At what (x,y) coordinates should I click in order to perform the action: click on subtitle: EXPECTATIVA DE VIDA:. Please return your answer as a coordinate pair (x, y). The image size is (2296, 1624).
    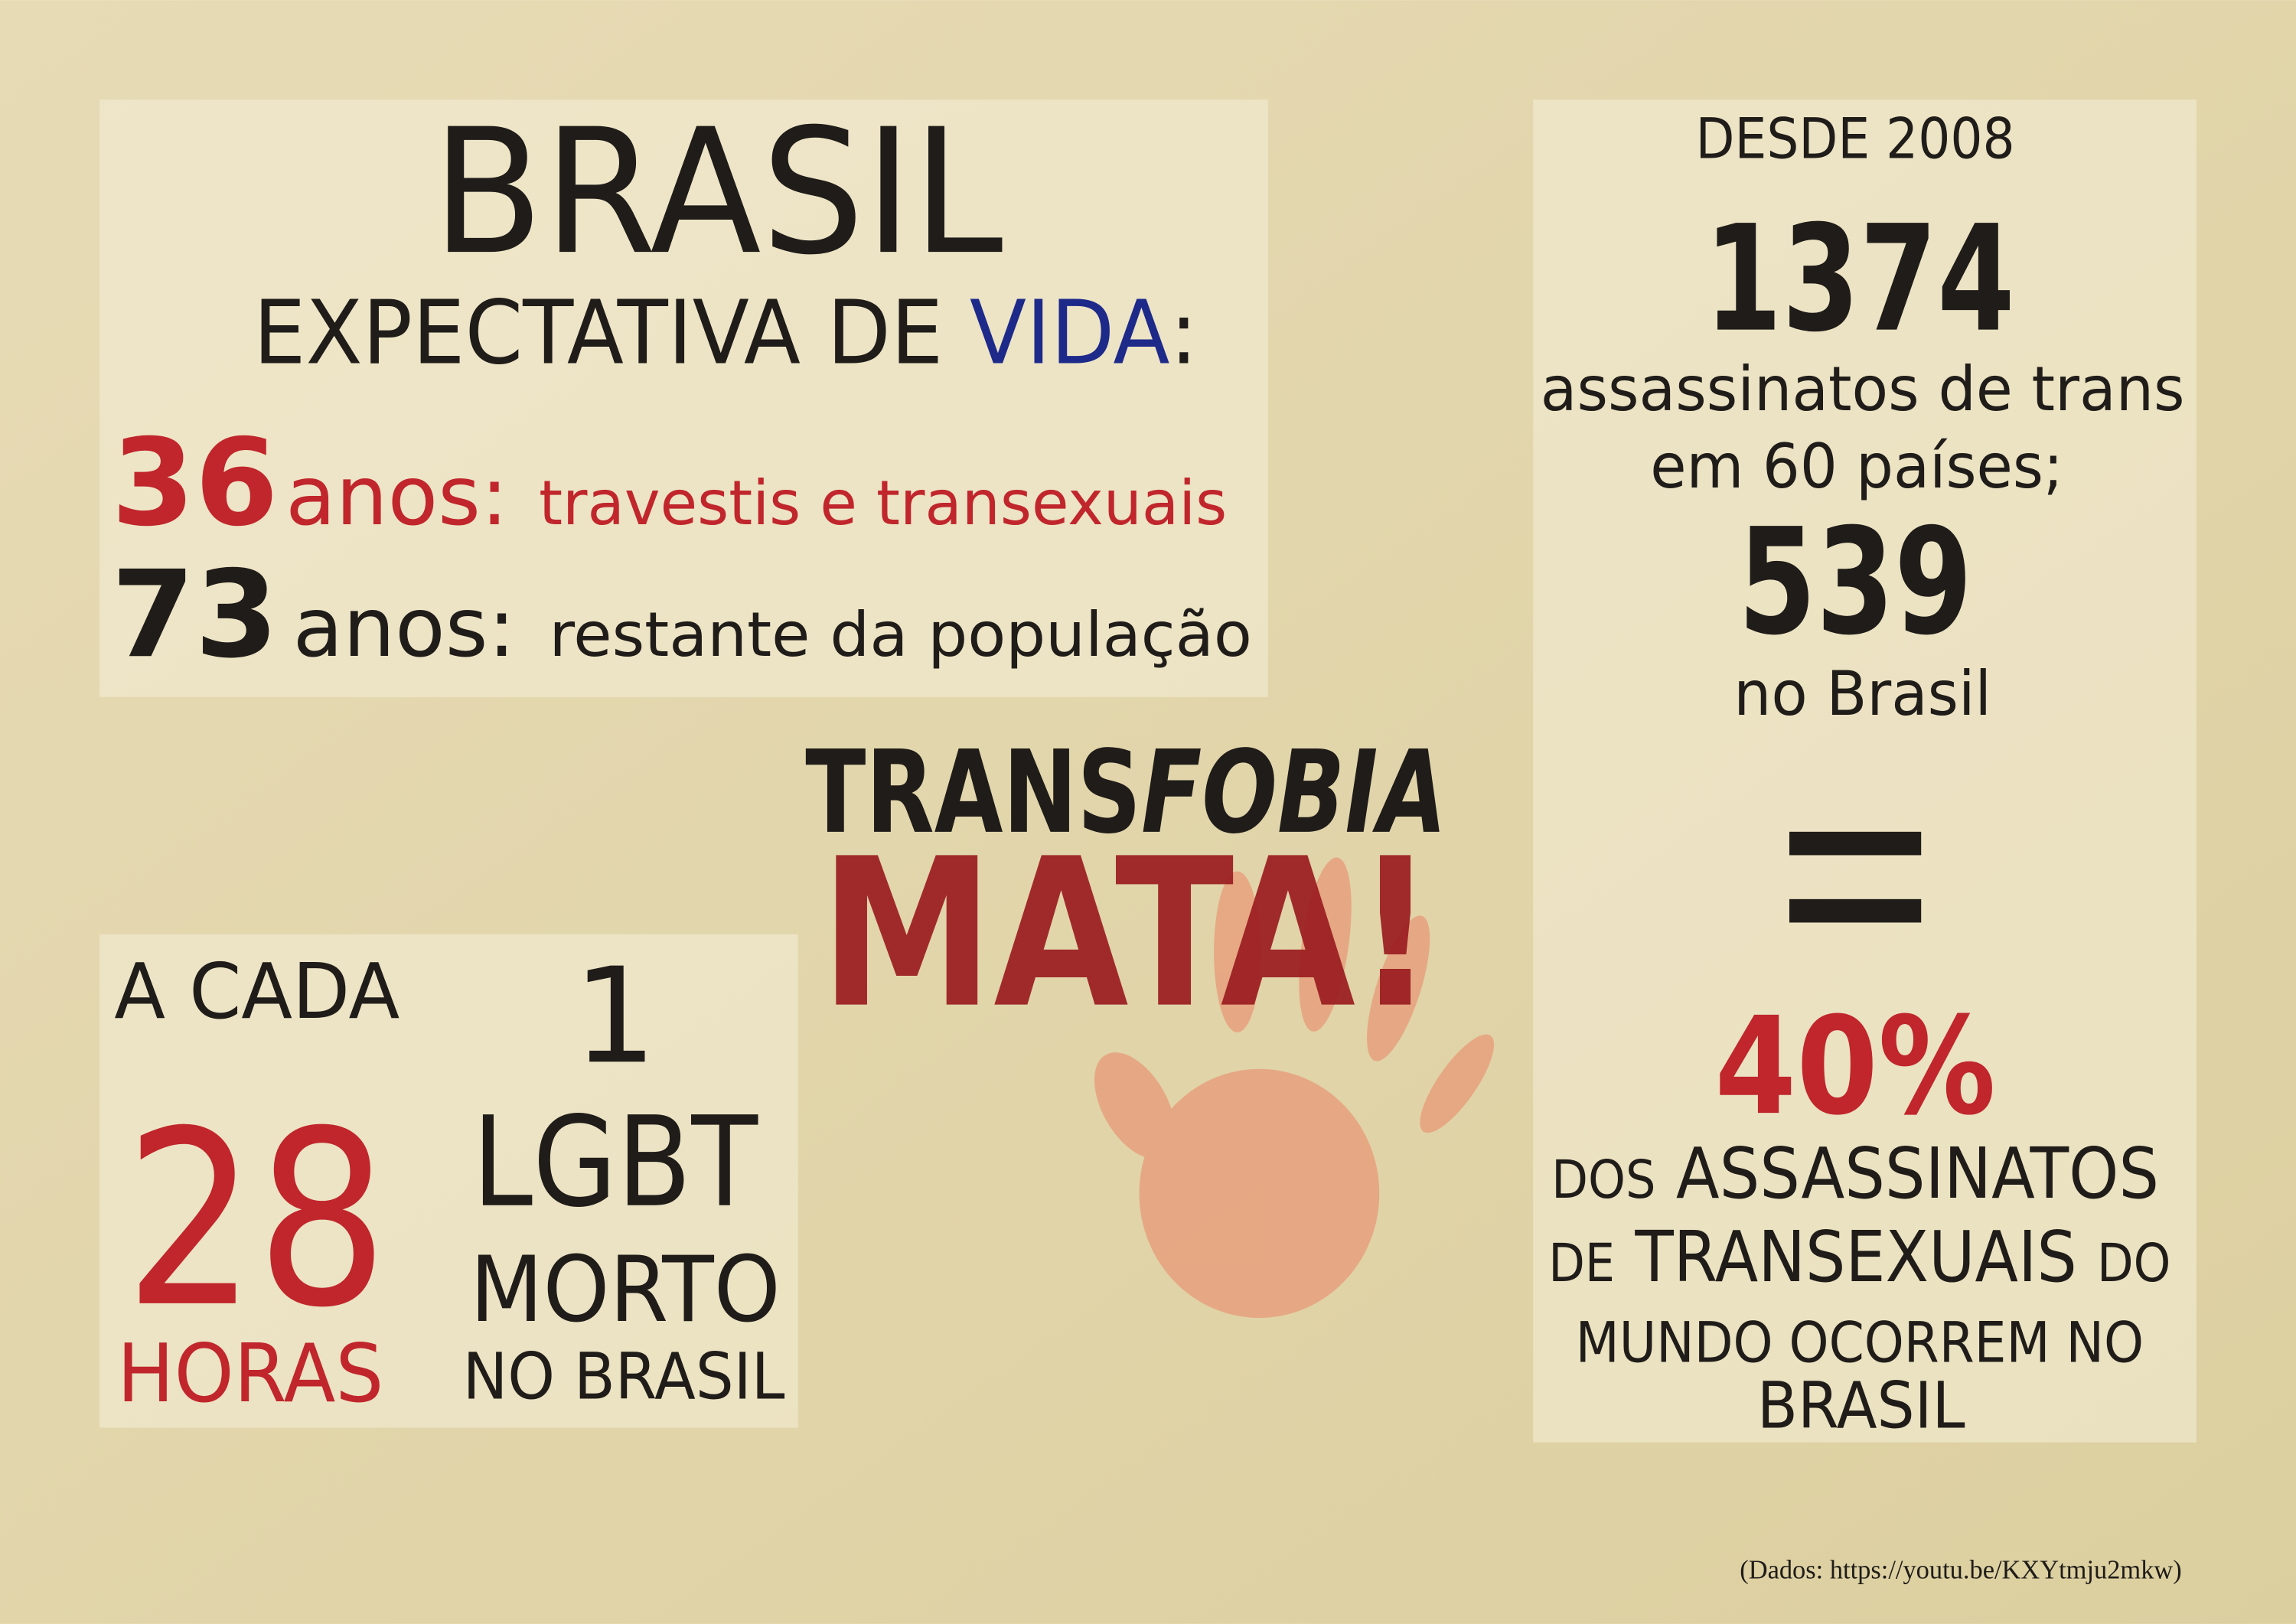
    Looking at the image, I should click on (725, 333).